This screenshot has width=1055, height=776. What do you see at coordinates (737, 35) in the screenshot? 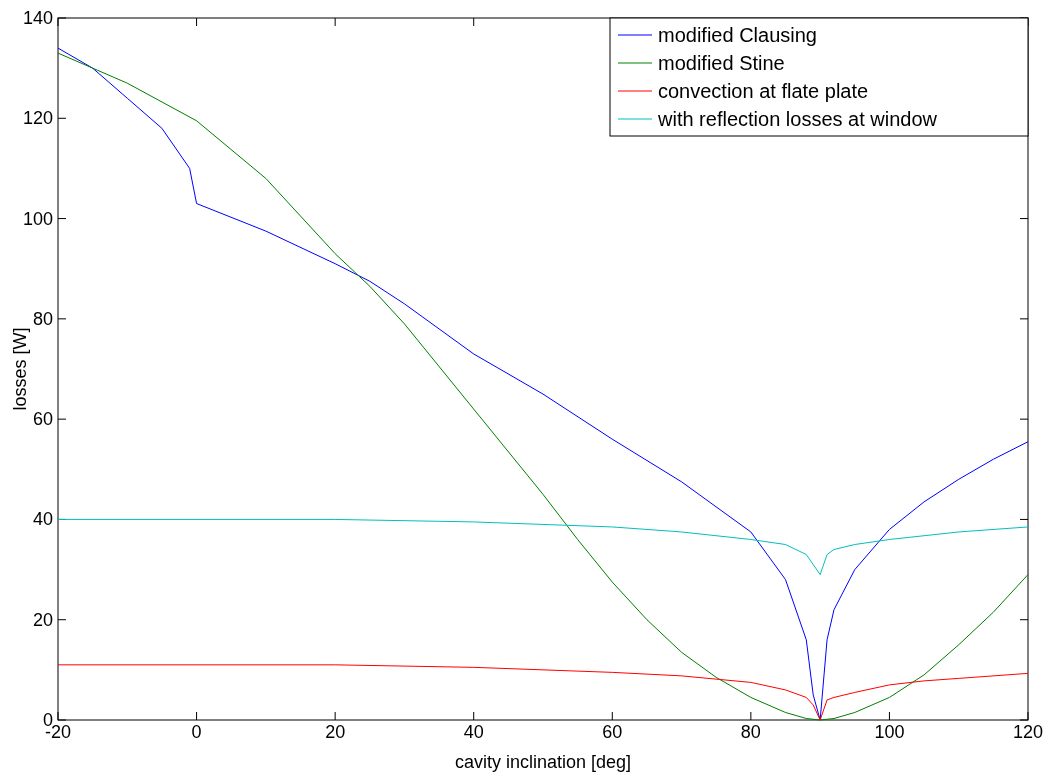
I see `legend-label: modified Clausing` at bounding box center [737, 35].